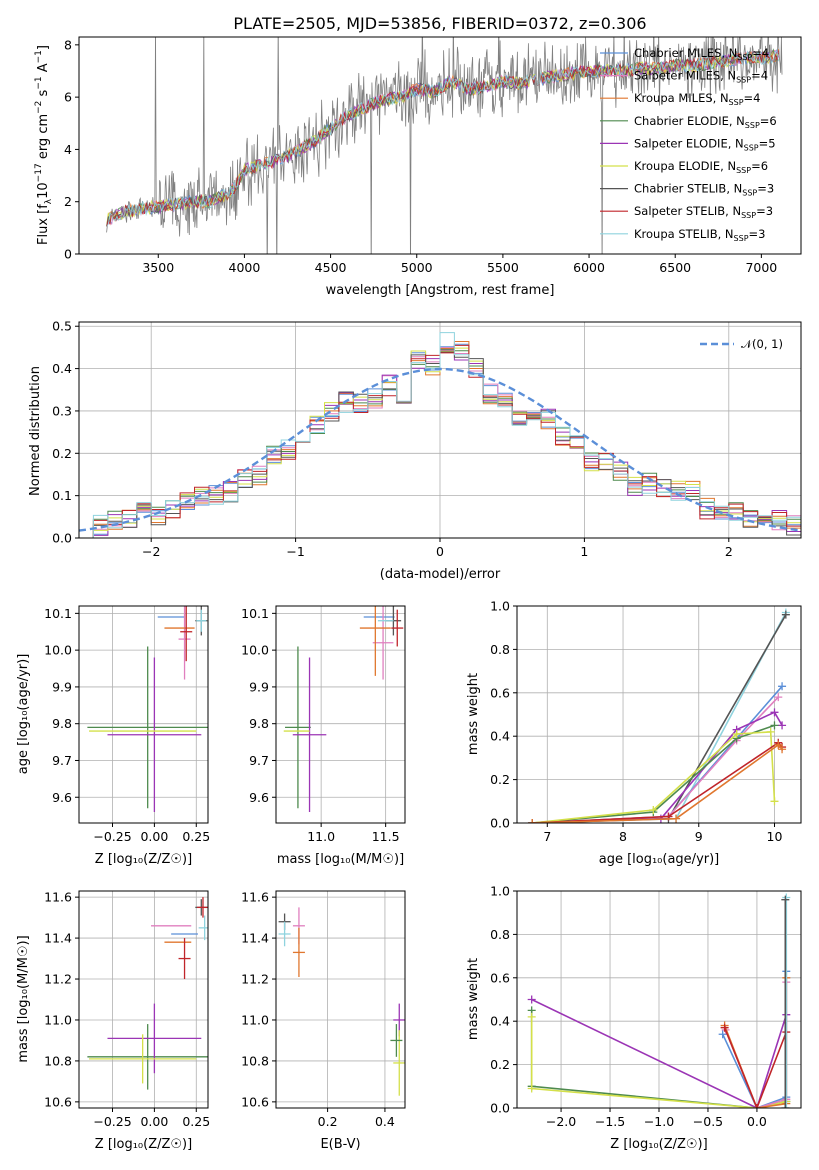 The width and height of the screenshot is (819, 1170). What do you see at coordinates (697, 99) in the screenshot?
I see `legend-entry: Kroupa MILES, NSSP=4` at bounding box center [697, 99].